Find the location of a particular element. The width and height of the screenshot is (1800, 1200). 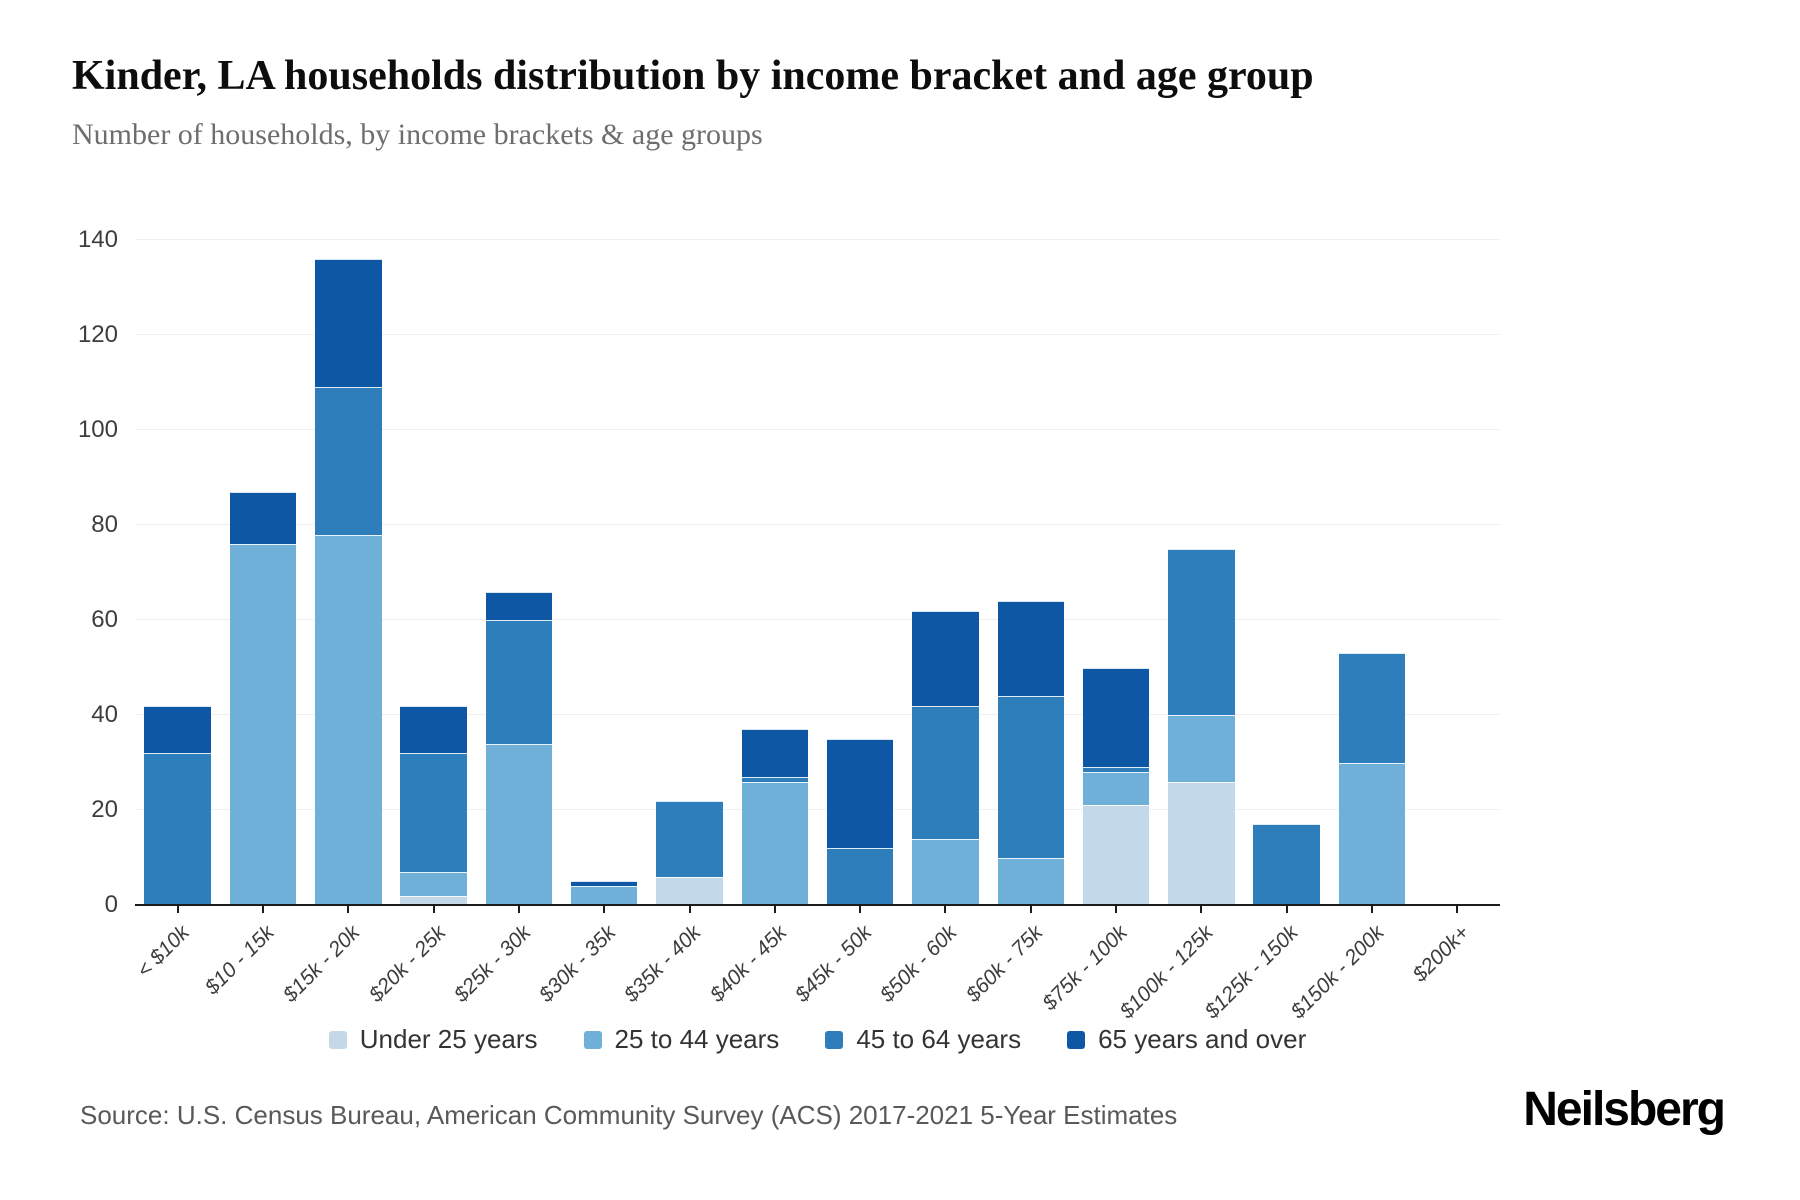

y-tick-label-80: 80 is located at coordinates (104, 524).